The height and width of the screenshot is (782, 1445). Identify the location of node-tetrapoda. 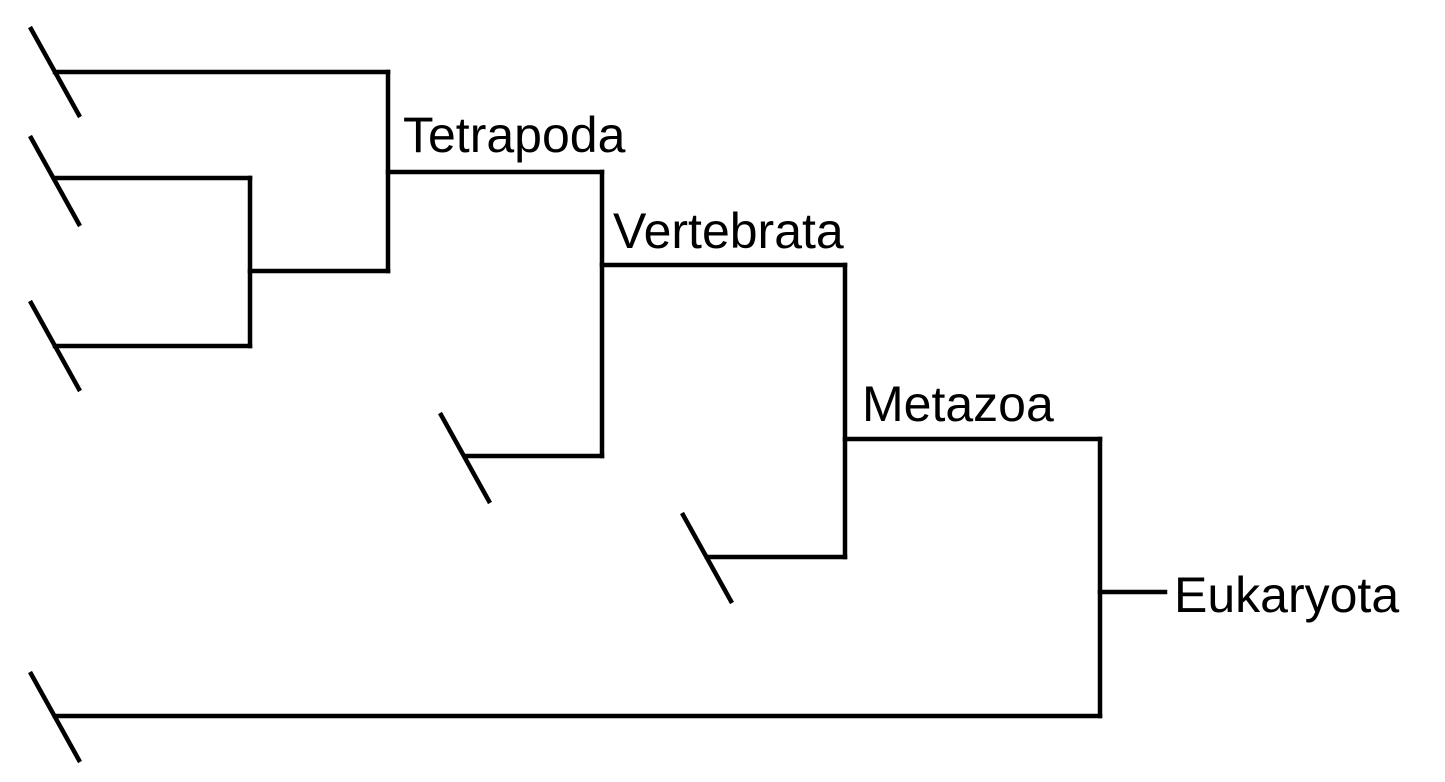
(328, 171).